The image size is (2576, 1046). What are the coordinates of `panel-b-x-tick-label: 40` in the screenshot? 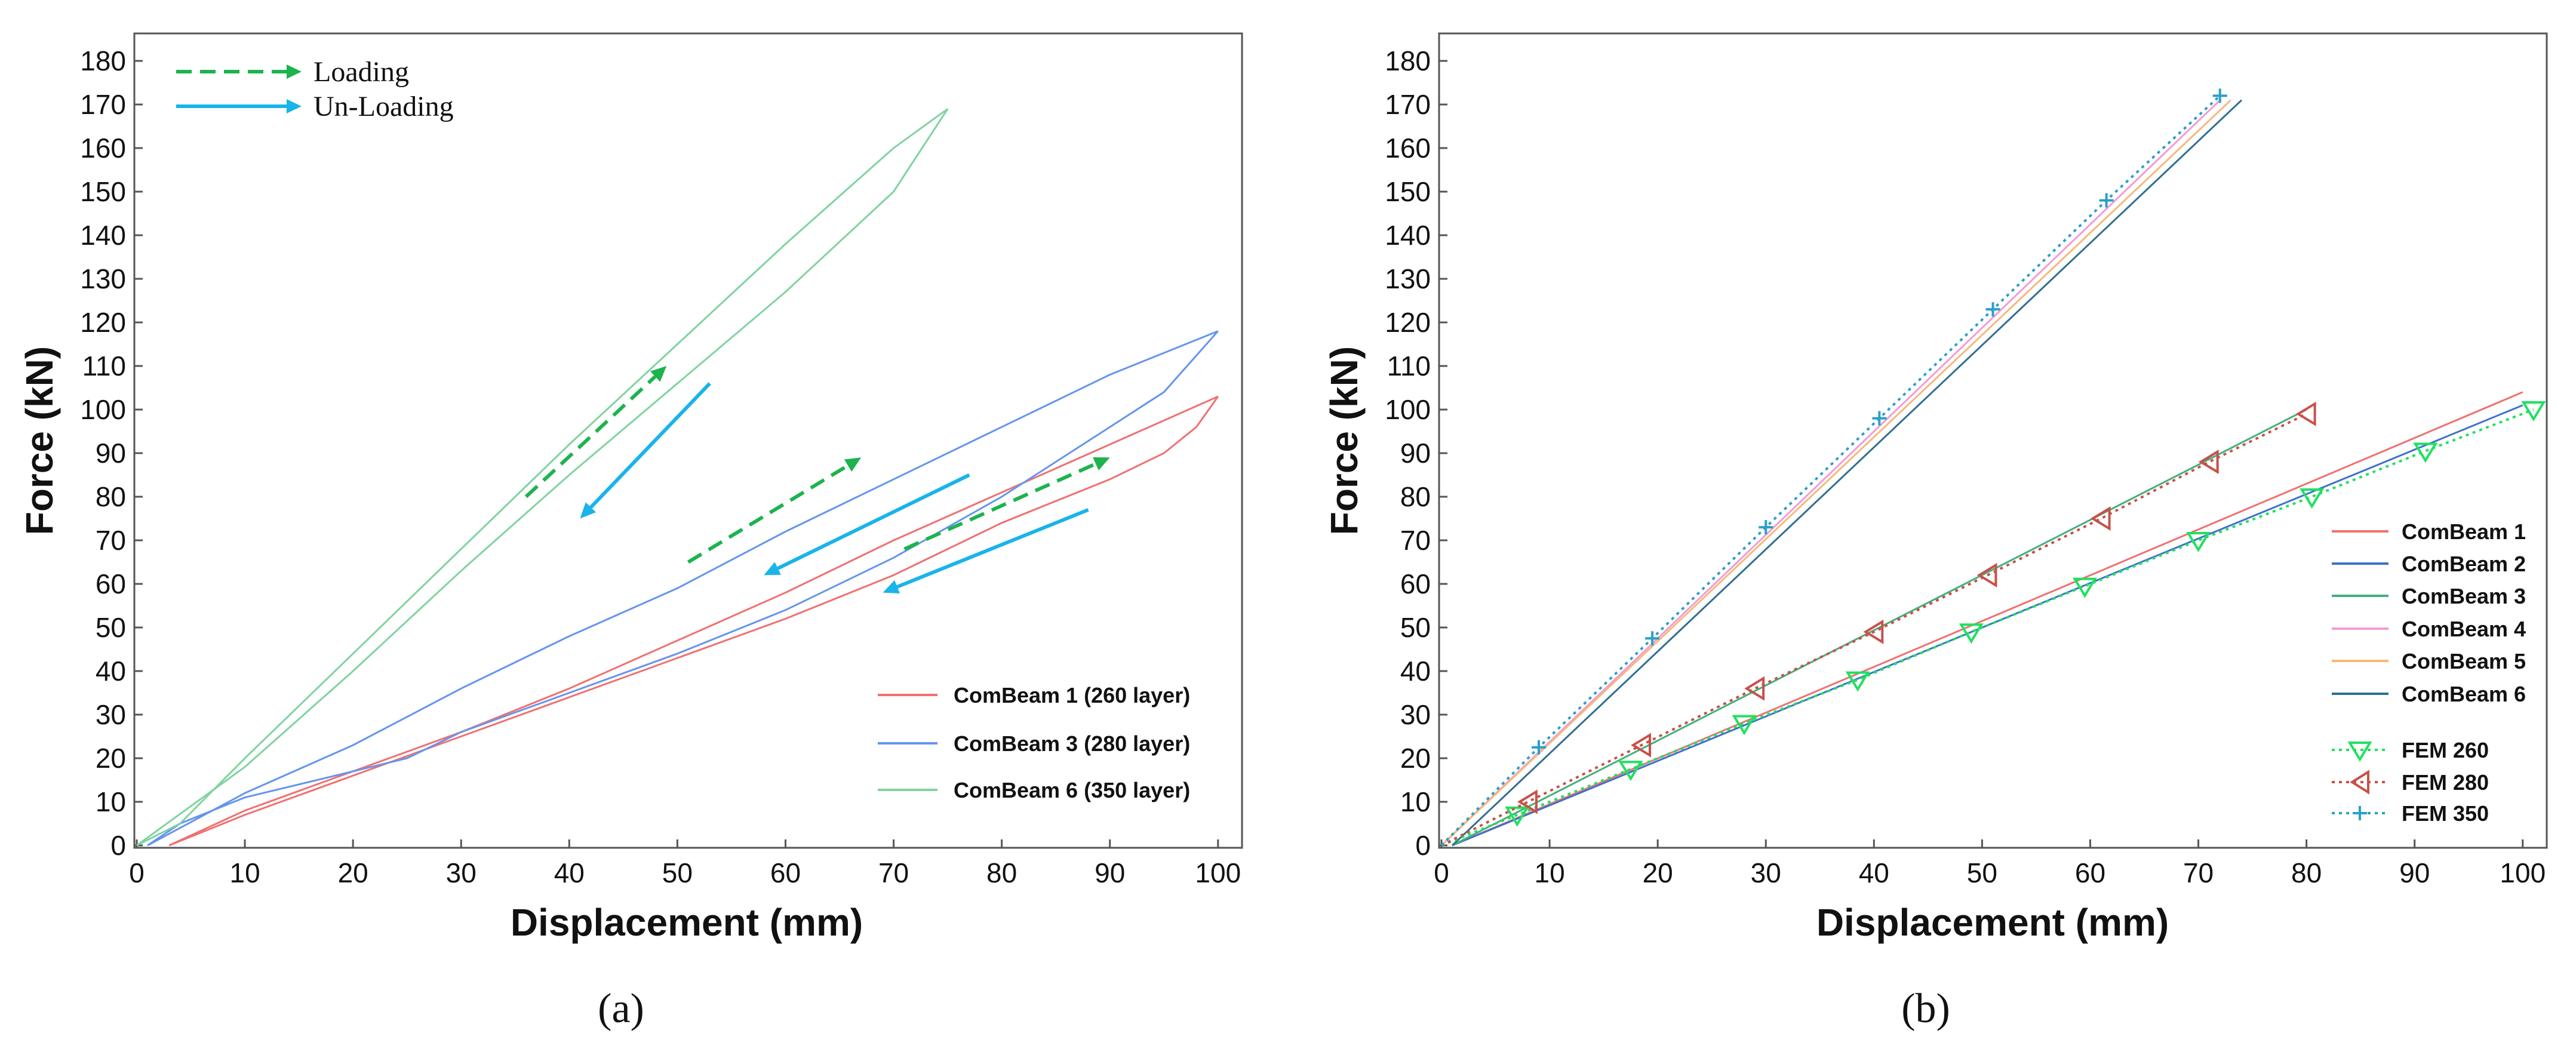 It's located at (1874, 872).